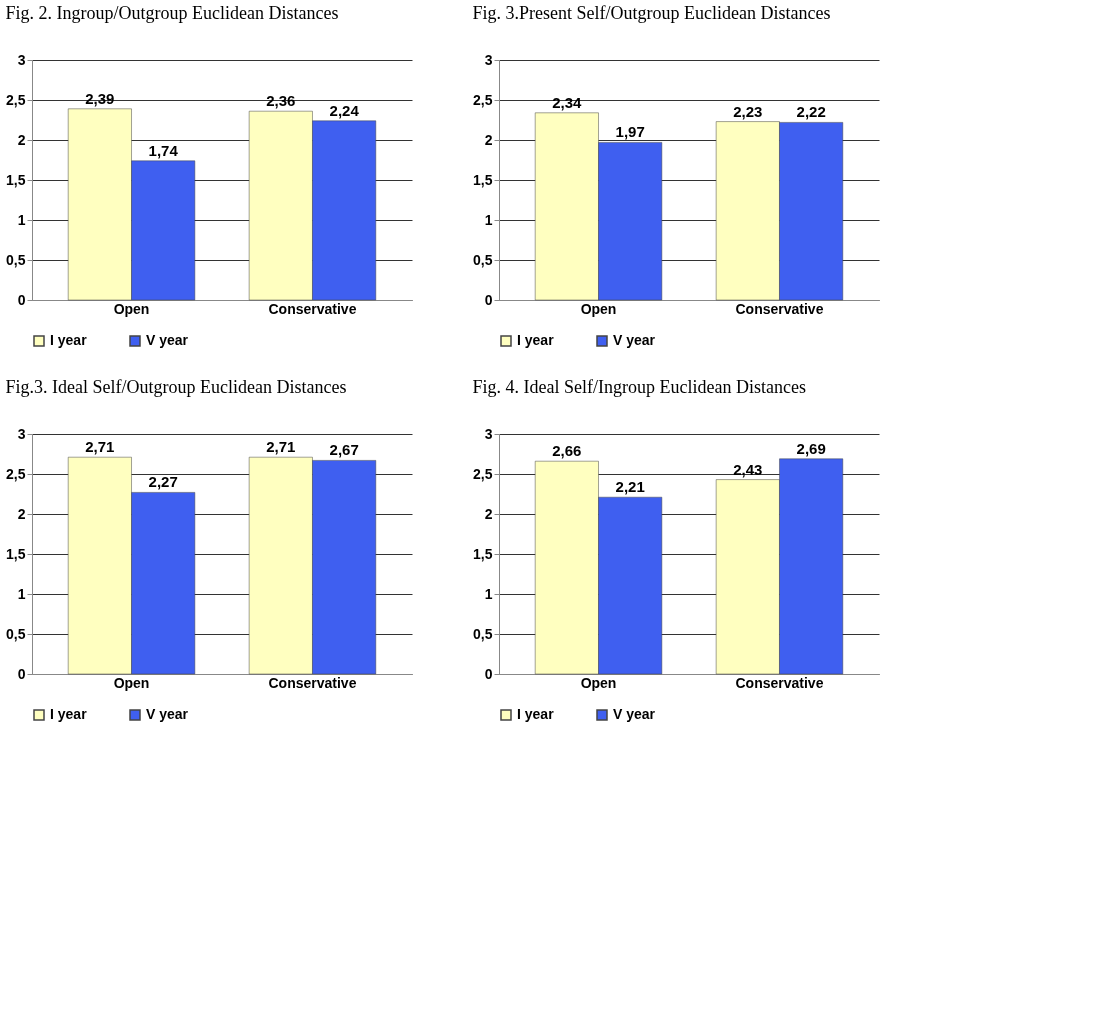 The width and height of the screenshot is (1113, 1009). What do you see at coordinates (163, 482) in the screenshot?
I see `data-label: 2,27` at bounding box center [163, 482].